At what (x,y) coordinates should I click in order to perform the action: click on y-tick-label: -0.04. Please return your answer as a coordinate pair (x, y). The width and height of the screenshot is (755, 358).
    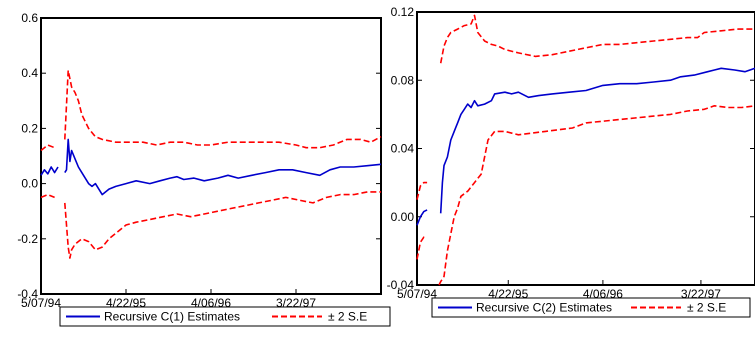
    Looking at the image, I should click on (401, 285).